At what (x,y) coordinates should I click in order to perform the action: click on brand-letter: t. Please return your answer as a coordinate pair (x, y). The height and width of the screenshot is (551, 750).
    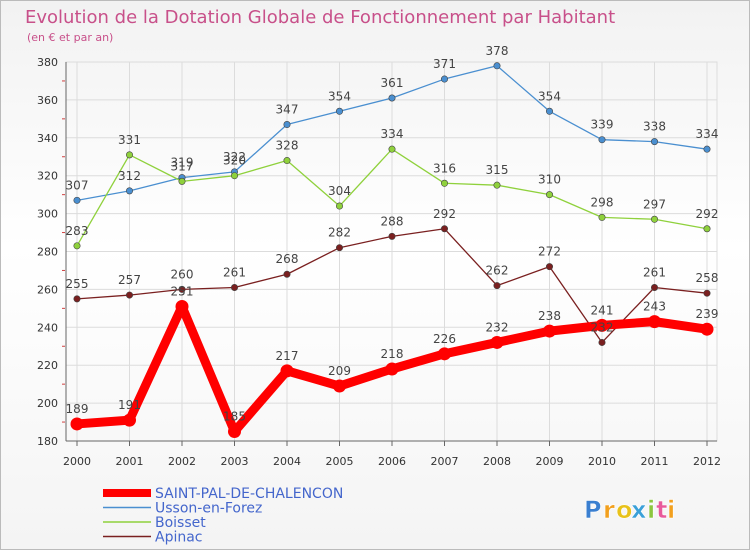
    Looking at the image, I should click on (661, 510).